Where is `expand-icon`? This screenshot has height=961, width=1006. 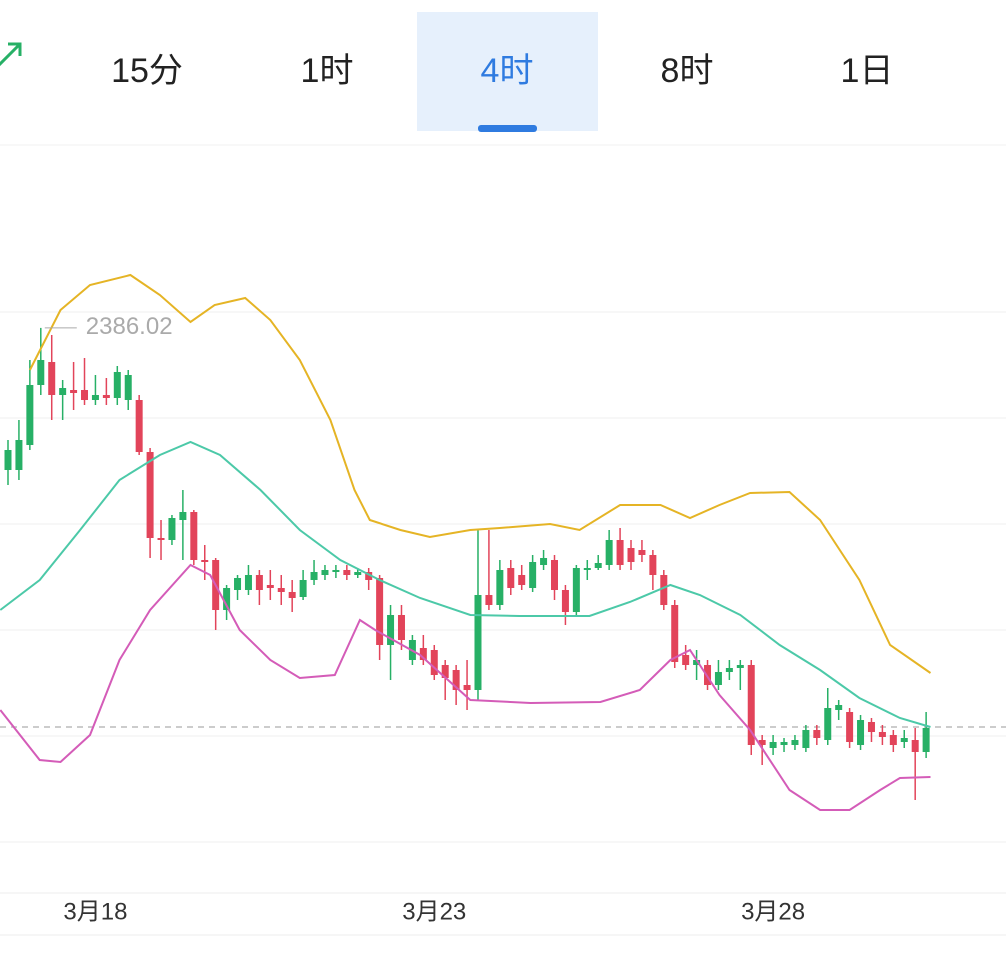
expand-icon is located at coordinates (11, 54).